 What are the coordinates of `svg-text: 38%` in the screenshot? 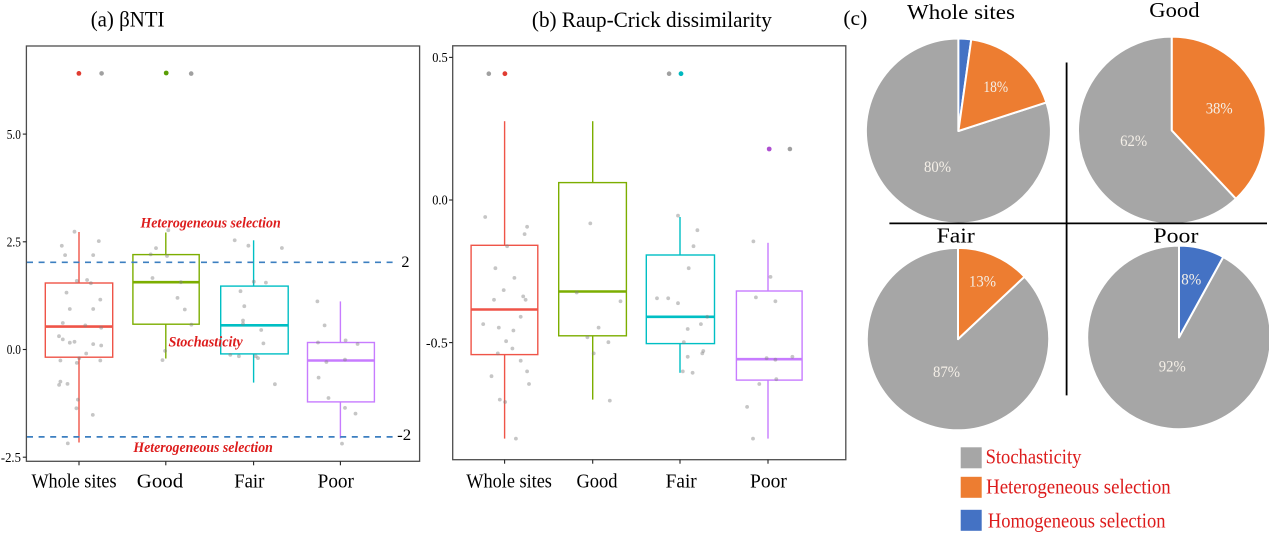 It's located at (1219, 109).